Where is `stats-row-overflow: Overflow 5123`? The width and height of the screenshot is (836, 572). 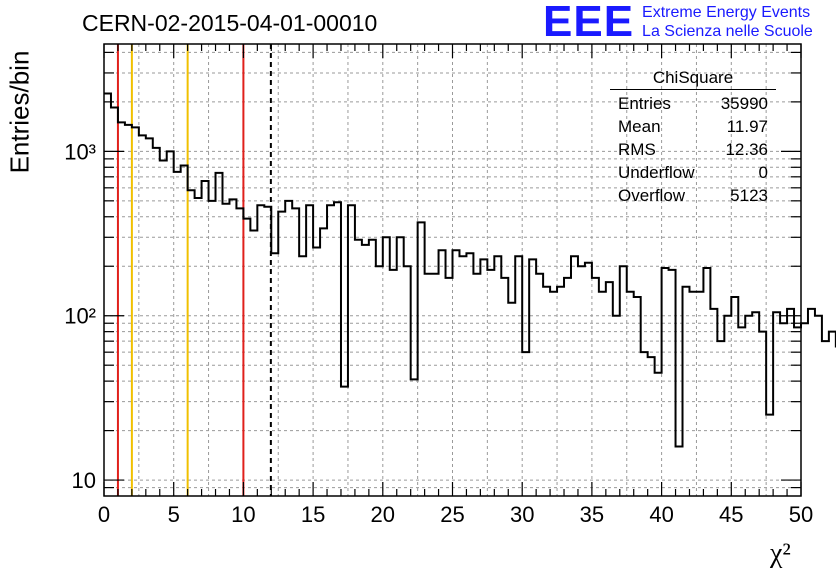 stats-row-overflow: Overflow 5123 is located at coordinates (693, 195).